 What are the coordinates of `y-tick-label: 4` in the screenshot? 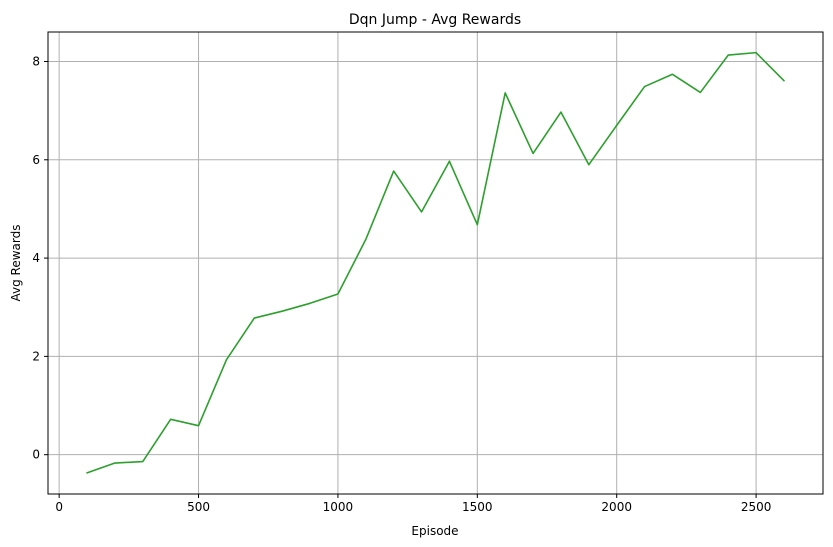 It's located at (36, 258).